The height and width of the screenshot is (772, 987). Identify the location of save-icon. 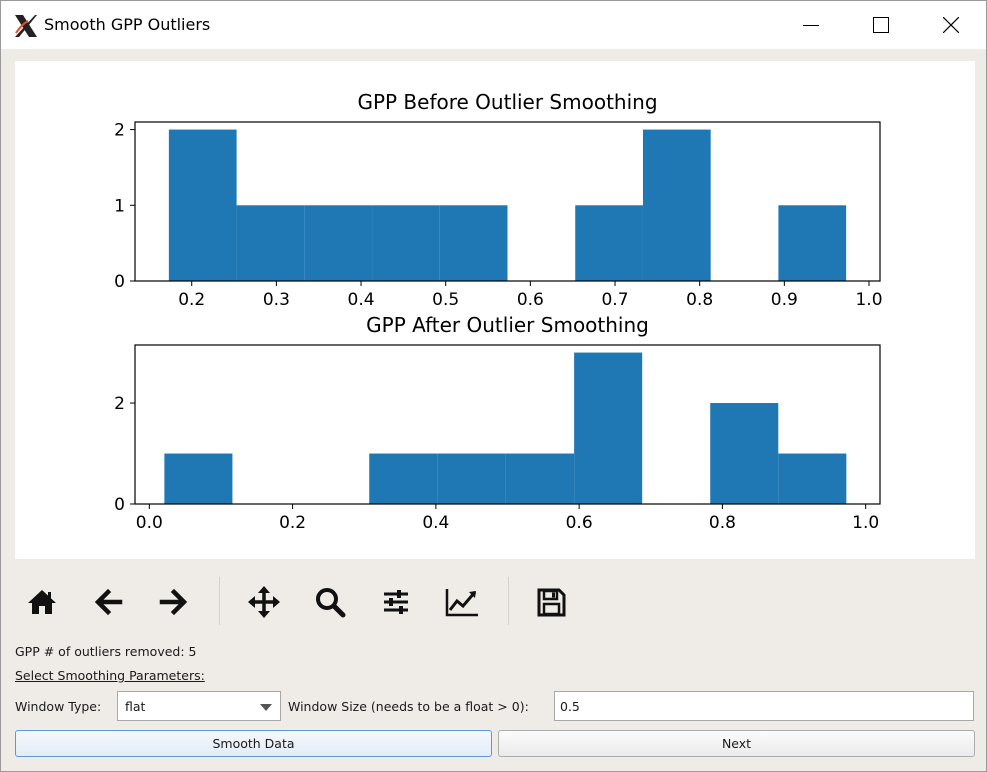
(551, 602).